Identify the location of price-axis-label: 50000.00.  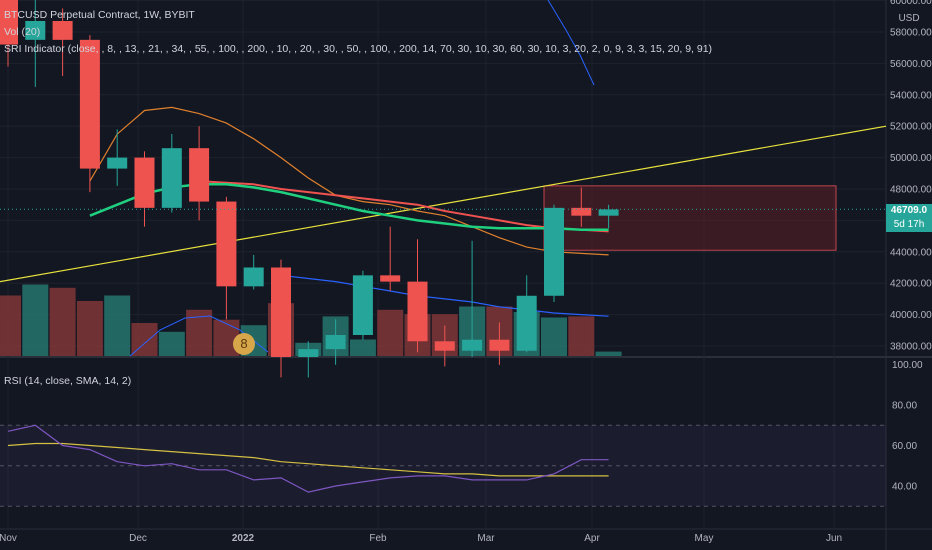
(911, 158).